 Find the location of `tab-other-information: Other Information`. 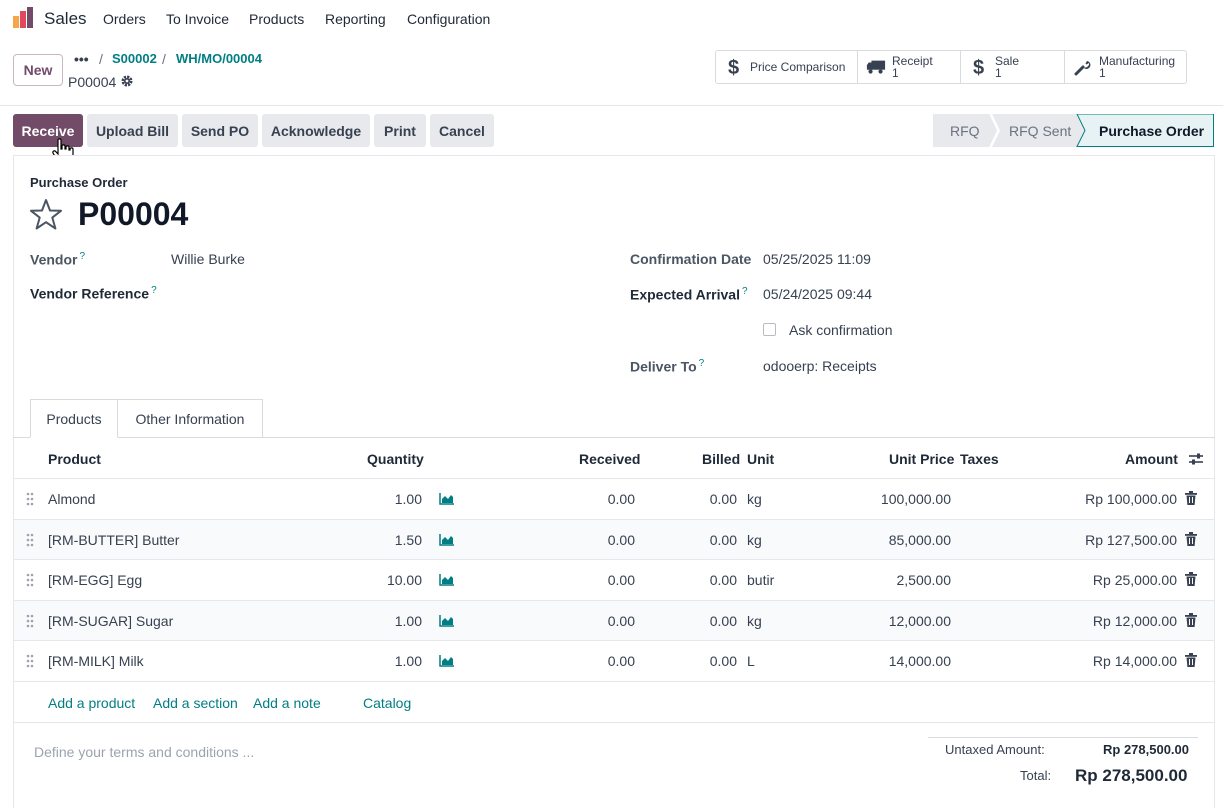

tab-other-information: Other Information is located at coordinates (190, 418).